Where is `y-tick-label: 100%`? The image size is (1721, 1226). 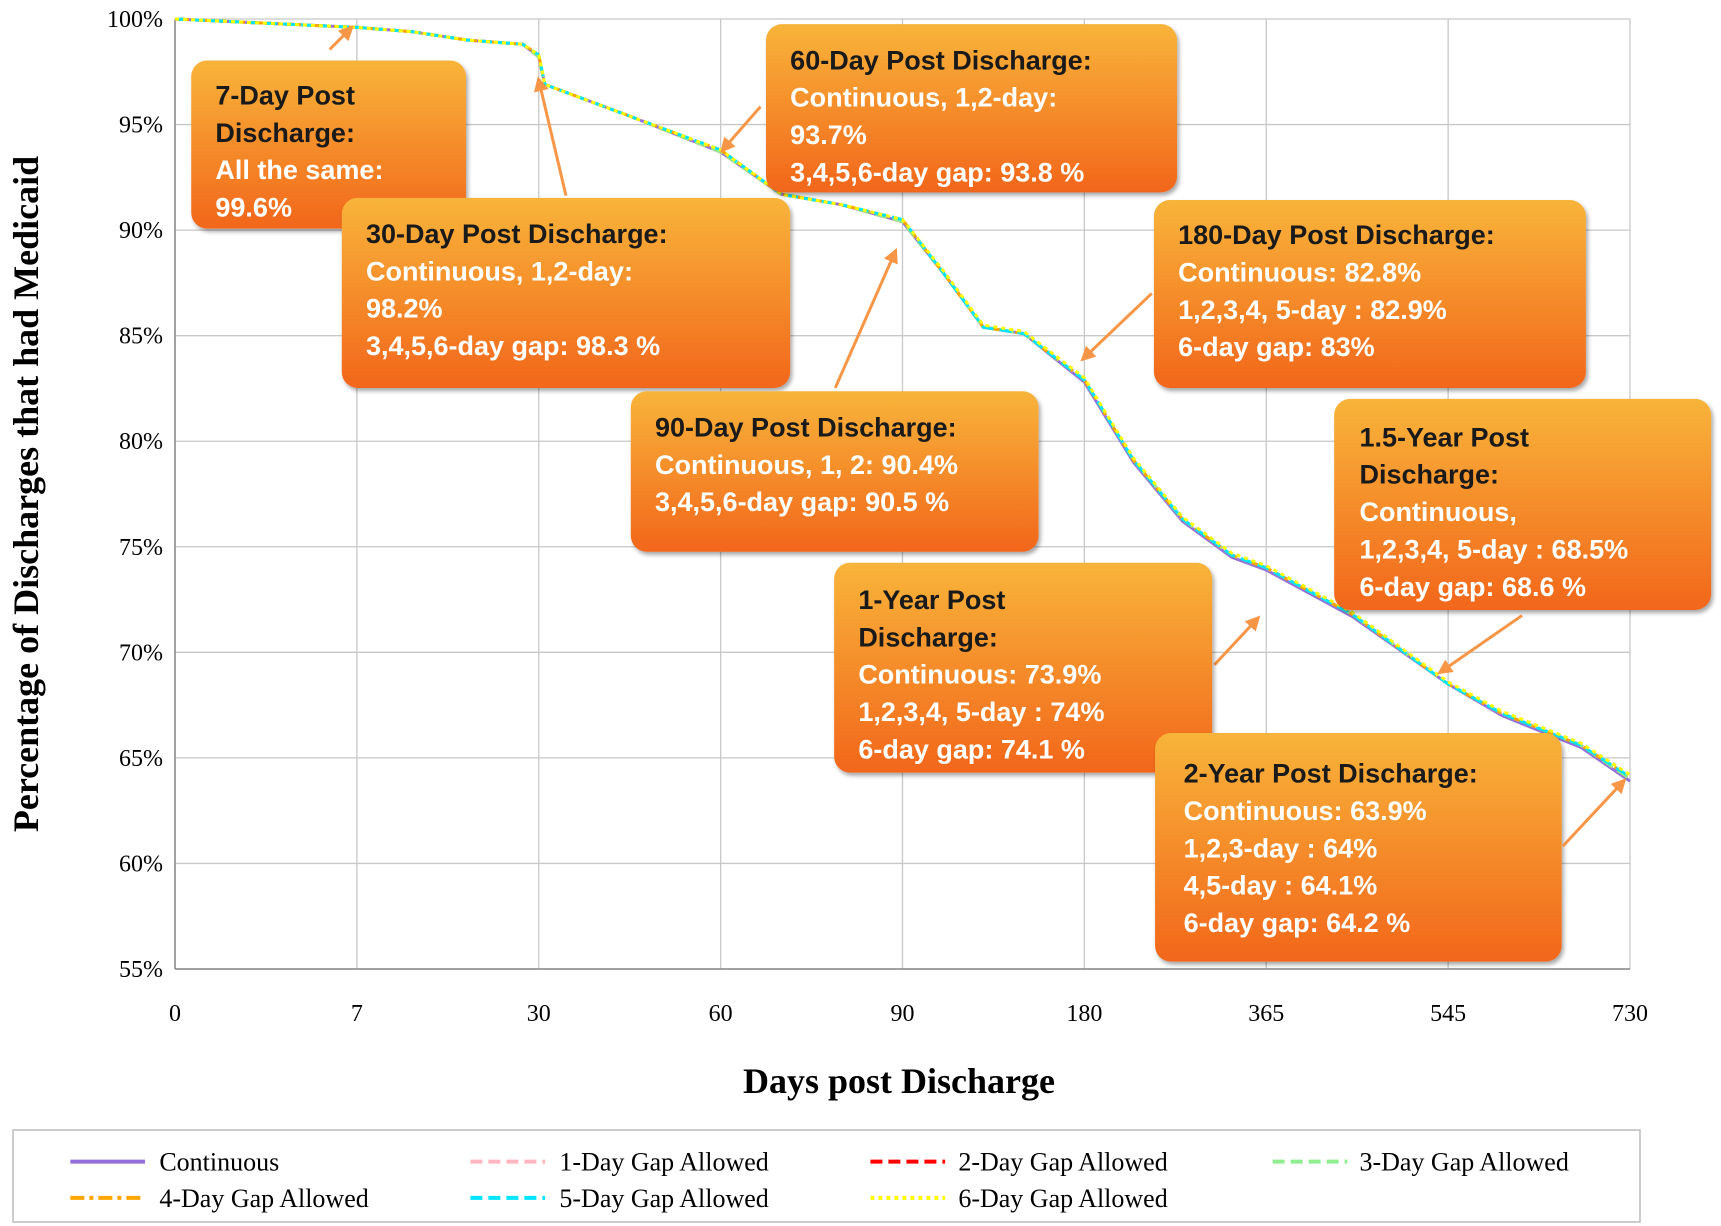 y-tick-label: 100% is located at coordinates (135, 20).